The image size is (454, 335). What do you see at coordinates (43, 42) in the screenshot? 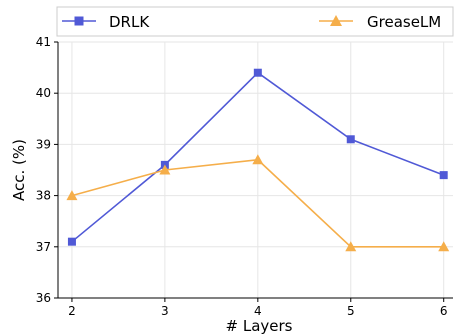
I see `y-tick-label-41: 41` at bounding box center [43, 42].